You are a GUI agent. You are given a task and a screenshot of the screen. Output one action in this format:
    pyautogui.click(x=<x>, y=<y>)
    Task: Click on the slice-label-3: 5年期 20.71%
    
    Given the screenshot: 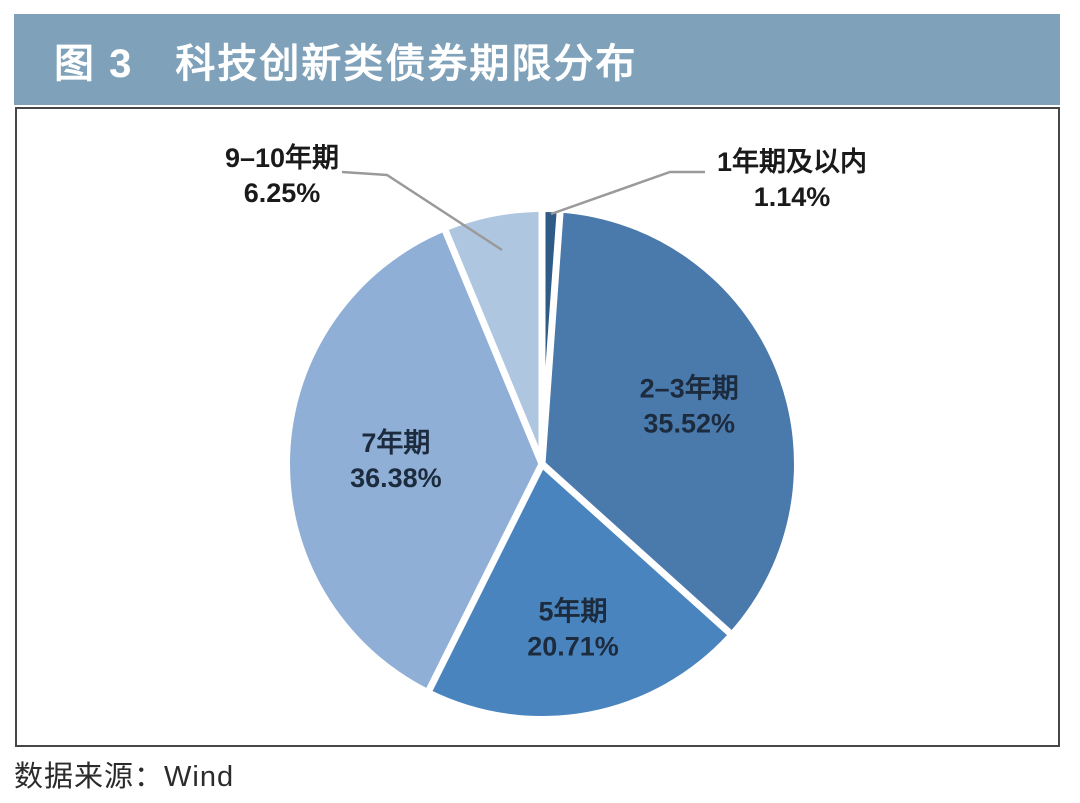 What is the action you would take?
    pyautogui.click(x=573, y=628)
    